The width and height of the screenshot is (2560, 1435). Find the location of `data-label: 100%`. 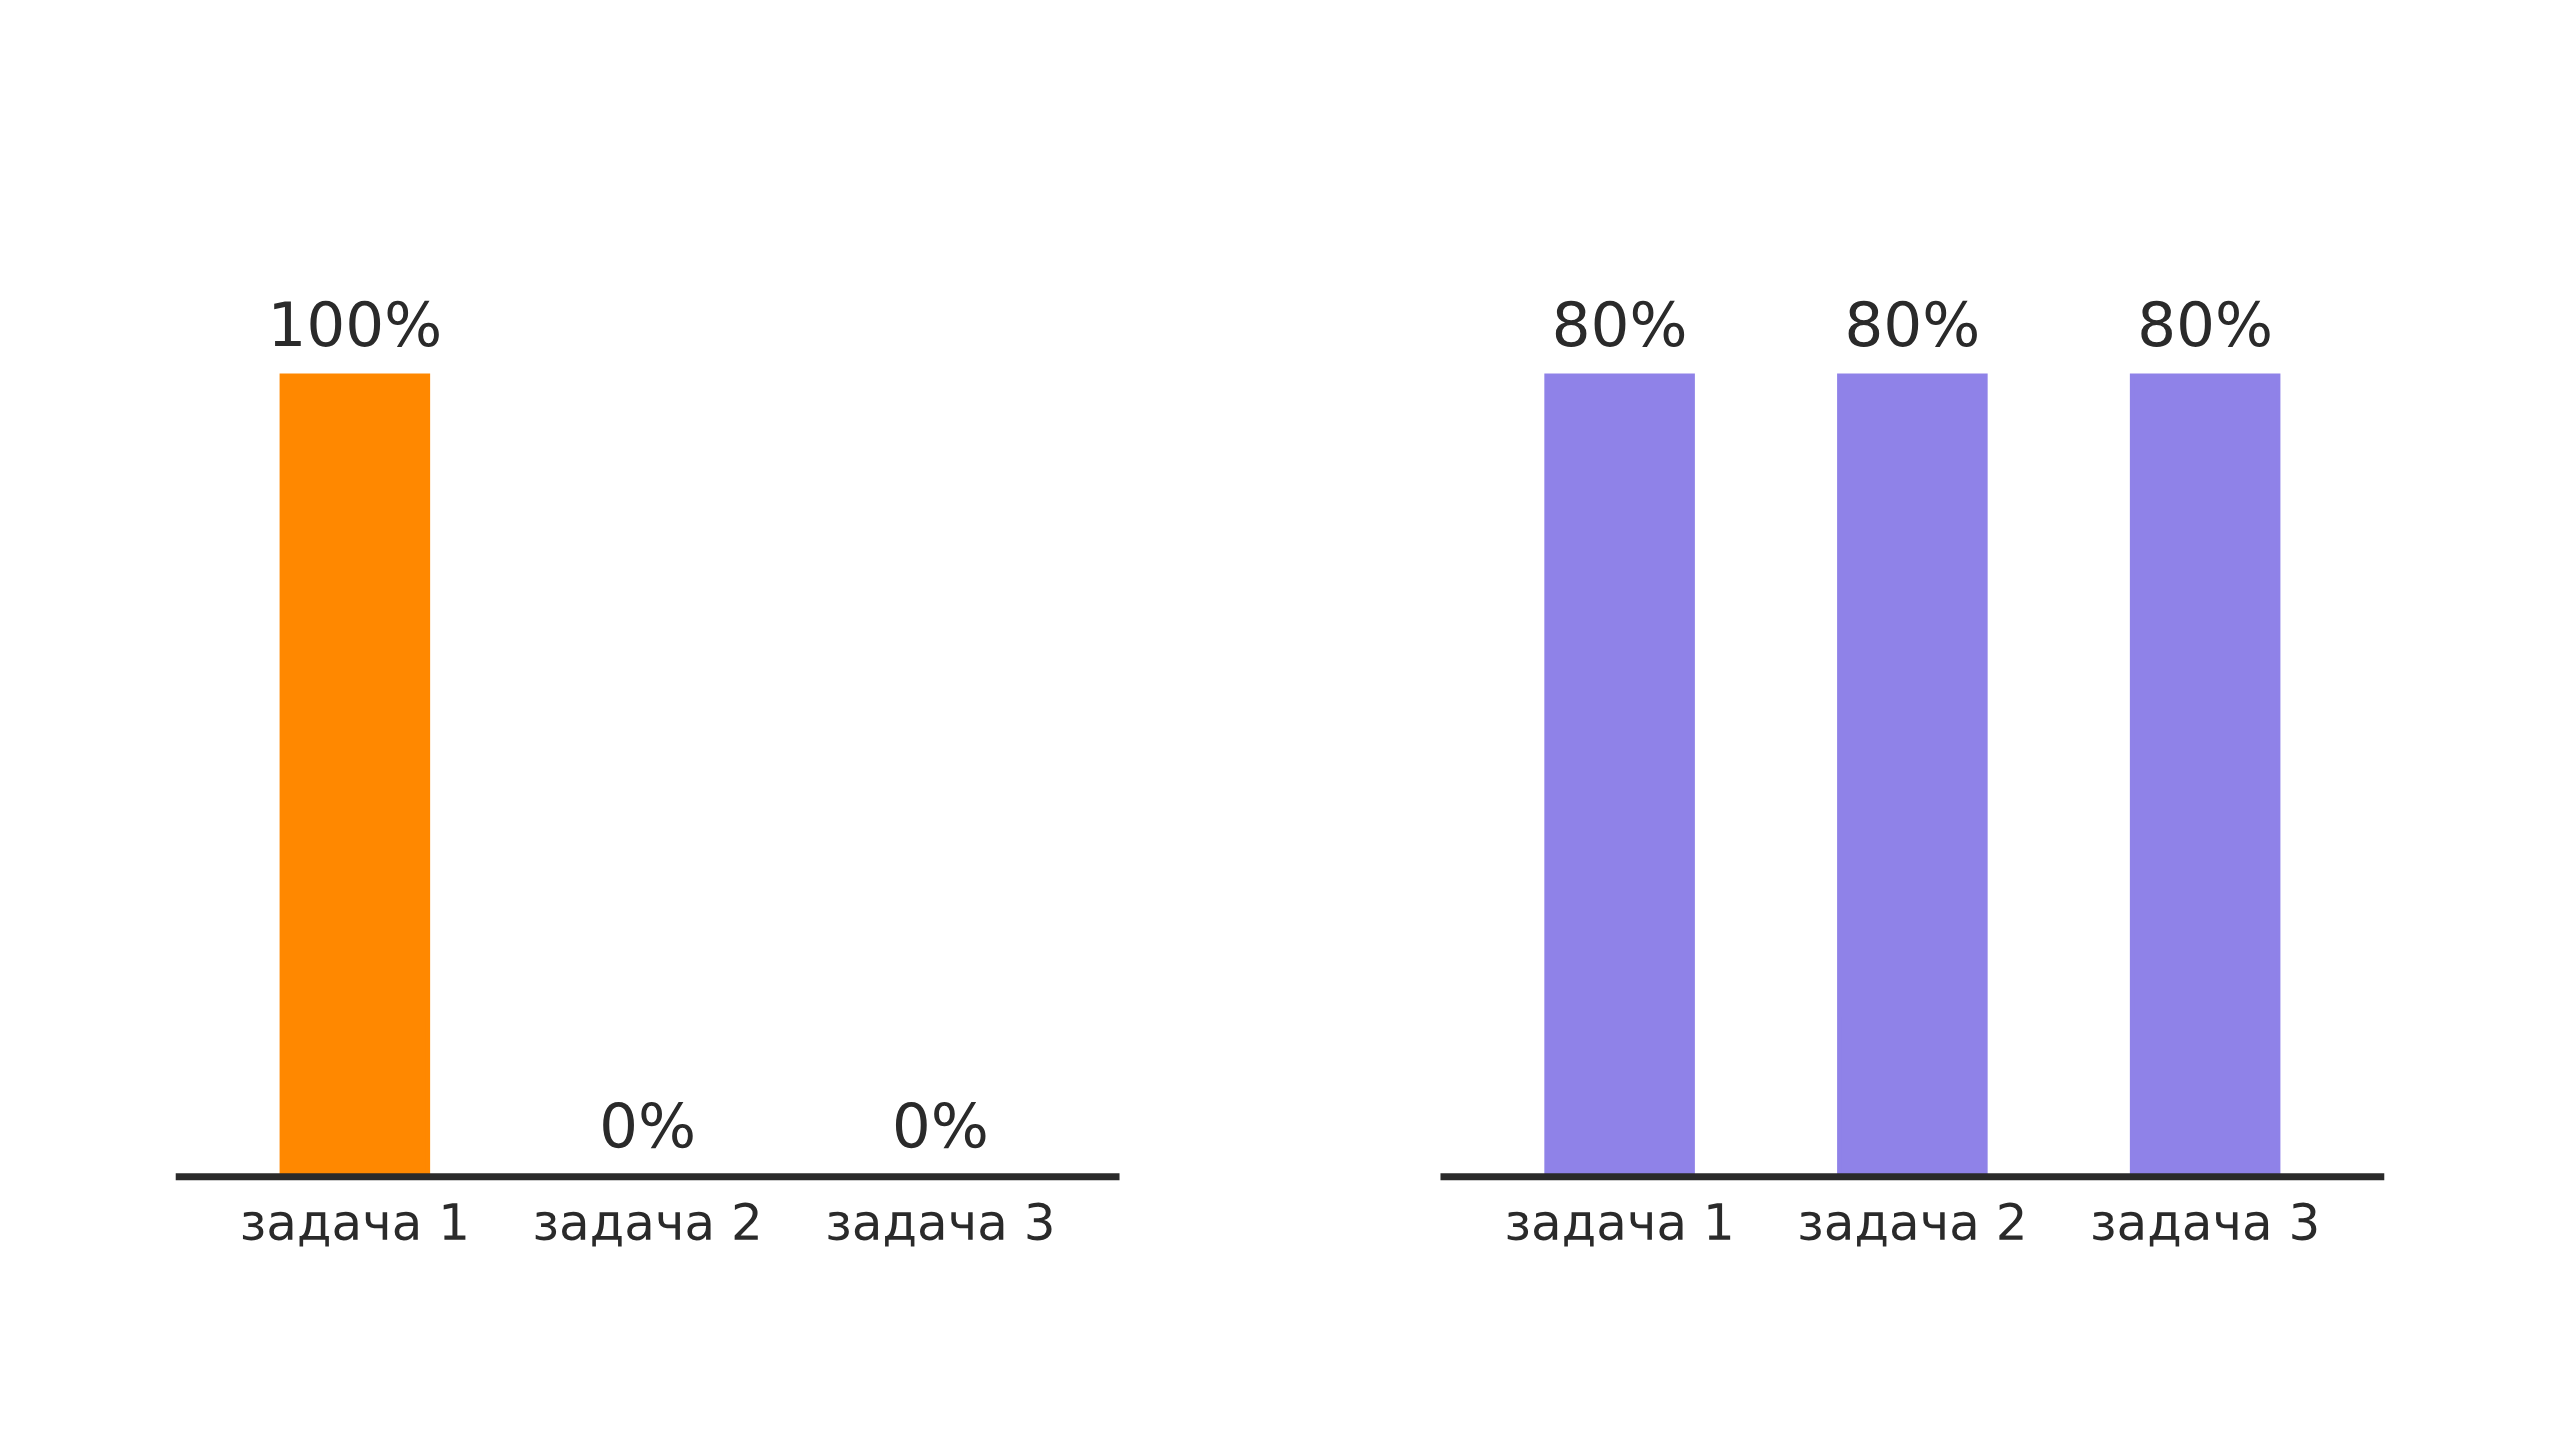

data-label: 100% is located at coordinates (356, 323).